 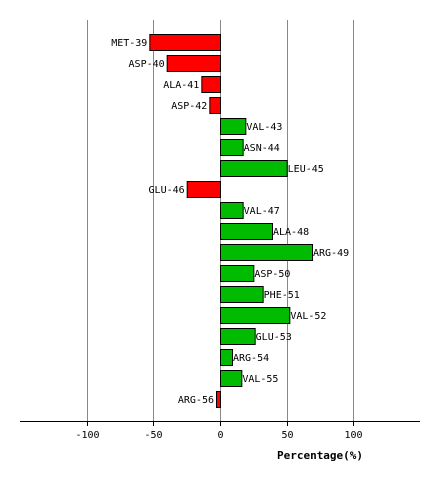 I want to click on bar-label: ARG-49, so click(x=331, y=253).